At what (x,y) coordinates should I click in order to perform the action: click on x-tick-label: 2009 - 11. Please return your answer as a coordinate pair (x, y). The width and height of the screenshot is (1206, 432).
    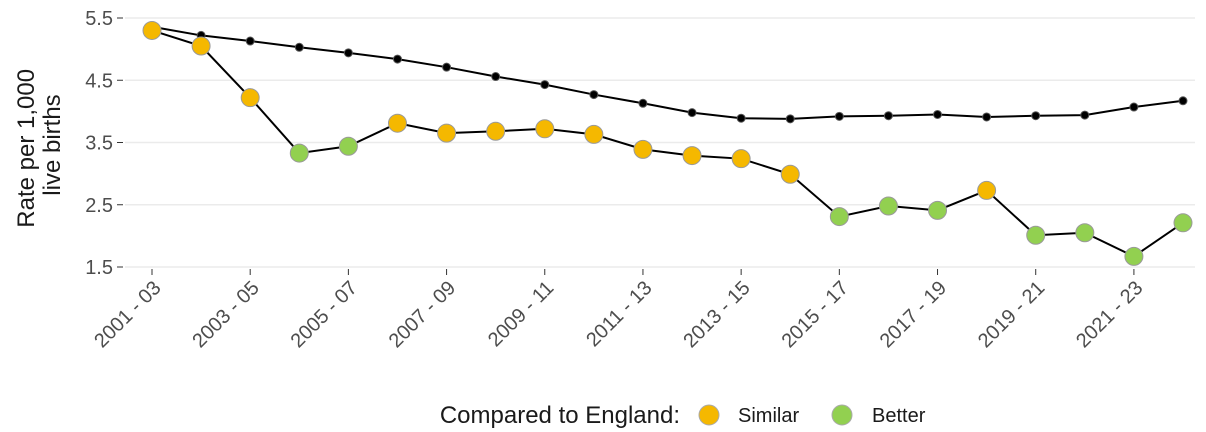
    Looking at the image, I should click on (521, 314).